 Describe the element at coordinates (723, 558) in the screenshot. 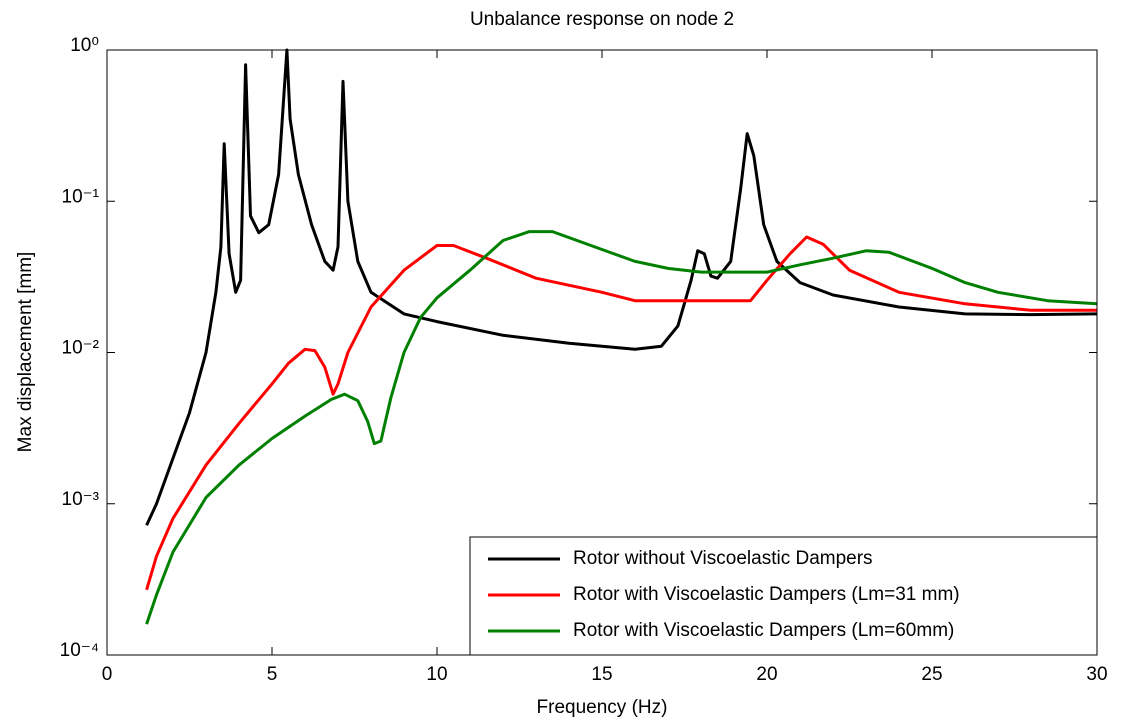

I see `legend-label: Rotor without Viscoelastic Dampers` at that location.